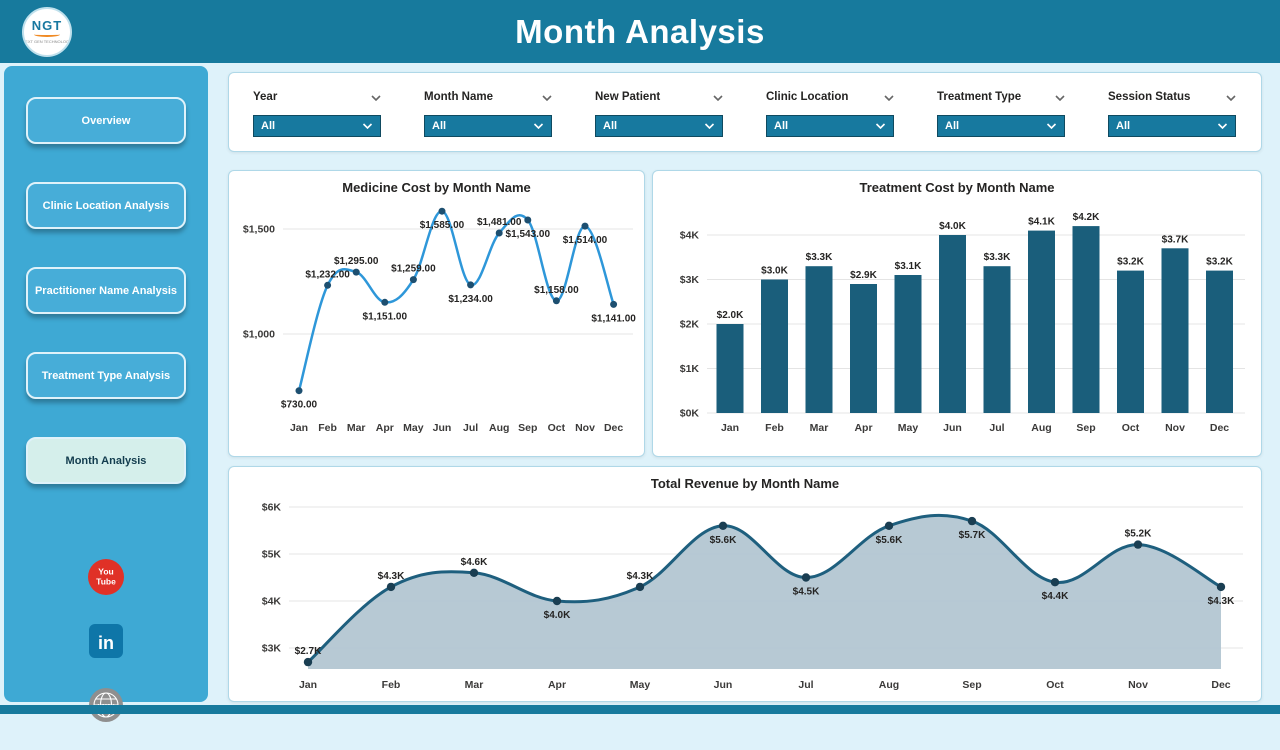  Describe the element at coordinates (470, 299) in the screenshot. I see `point-label: $1,234.00` at that location.